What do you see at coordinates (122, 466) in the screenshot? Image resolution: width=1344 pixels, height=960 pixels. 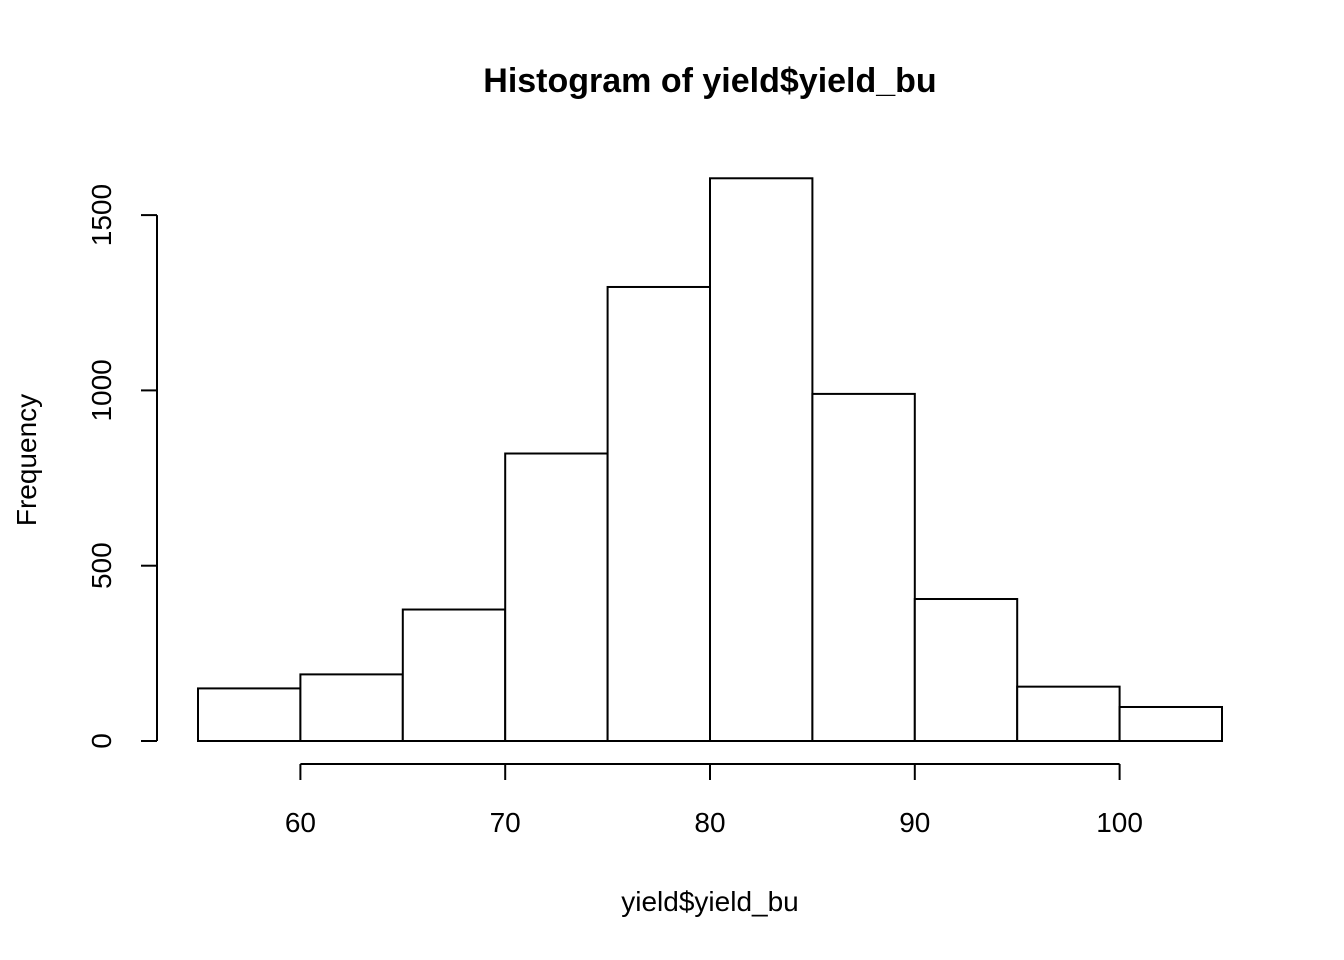 I see `y-axis: 0 500 1000 1500` at bounding box center [122, 466].